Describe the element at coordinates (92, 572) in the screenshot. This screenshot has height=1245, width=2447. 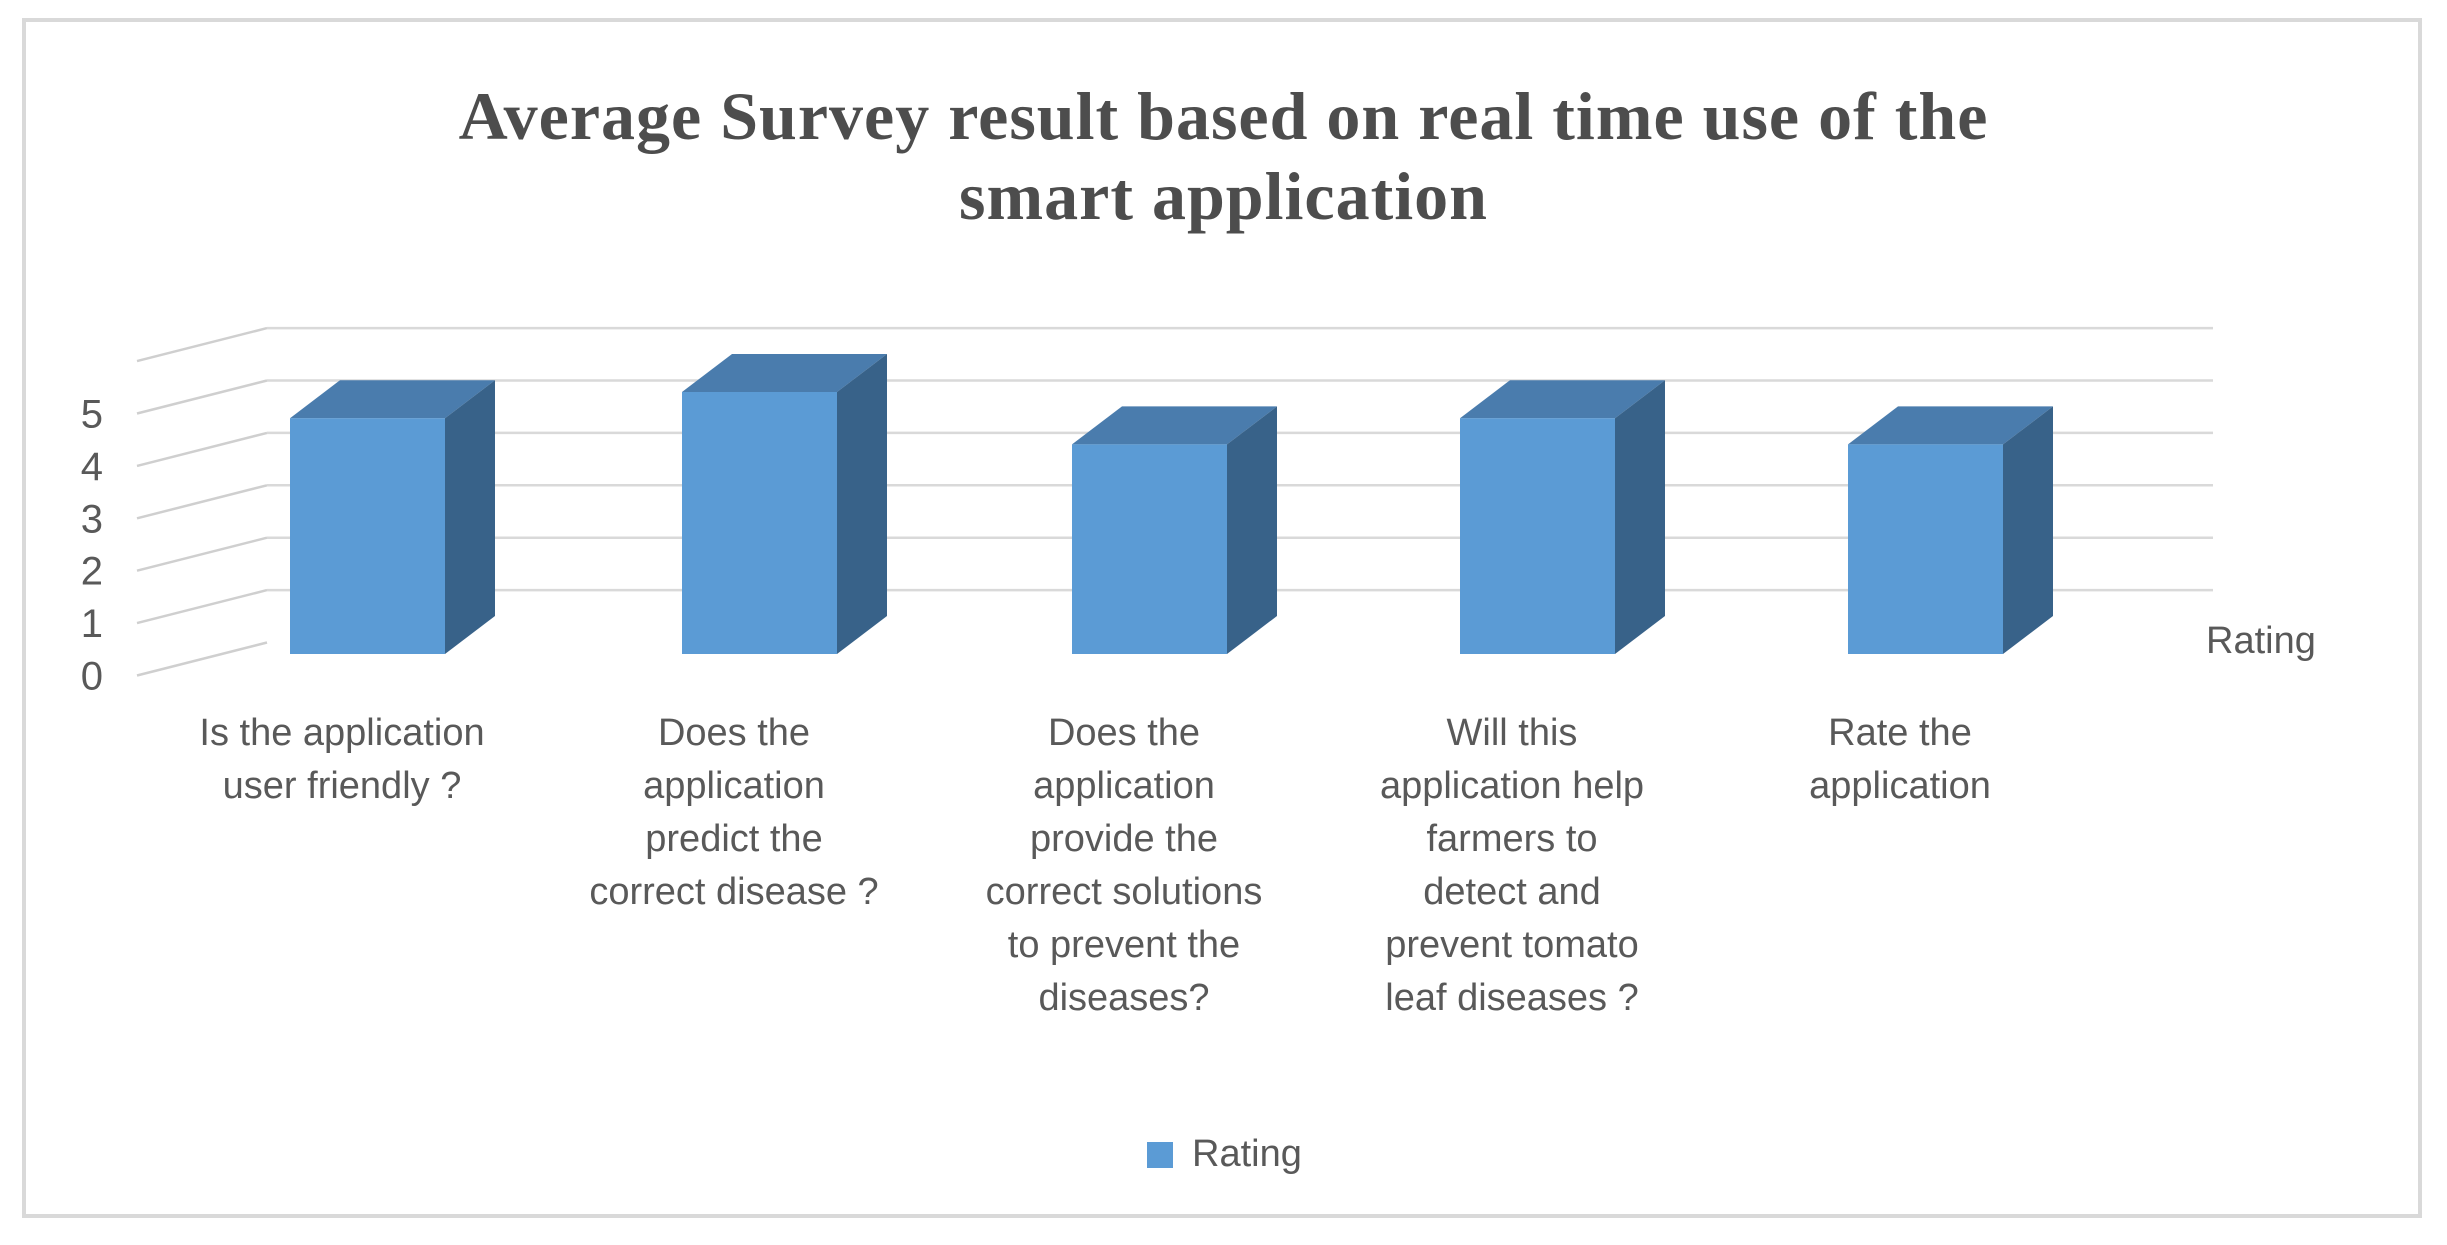
I see `y-tick-label: 2` at that location.